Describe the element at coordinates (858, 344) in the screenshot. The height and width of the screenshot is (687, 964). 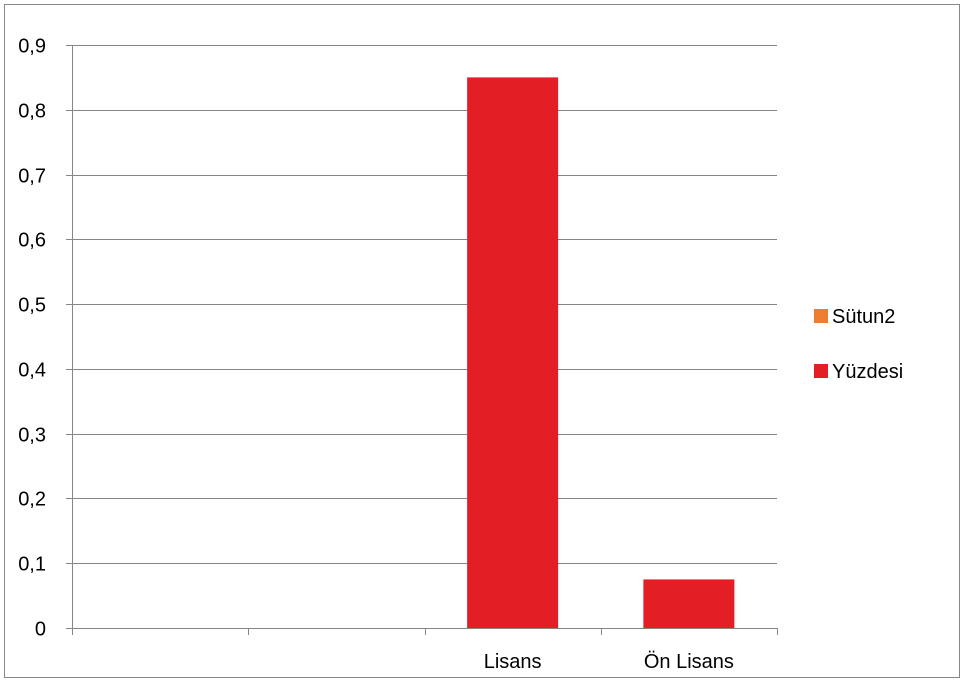
I see `legend: Sütun2 Yüzdesi` at that location.